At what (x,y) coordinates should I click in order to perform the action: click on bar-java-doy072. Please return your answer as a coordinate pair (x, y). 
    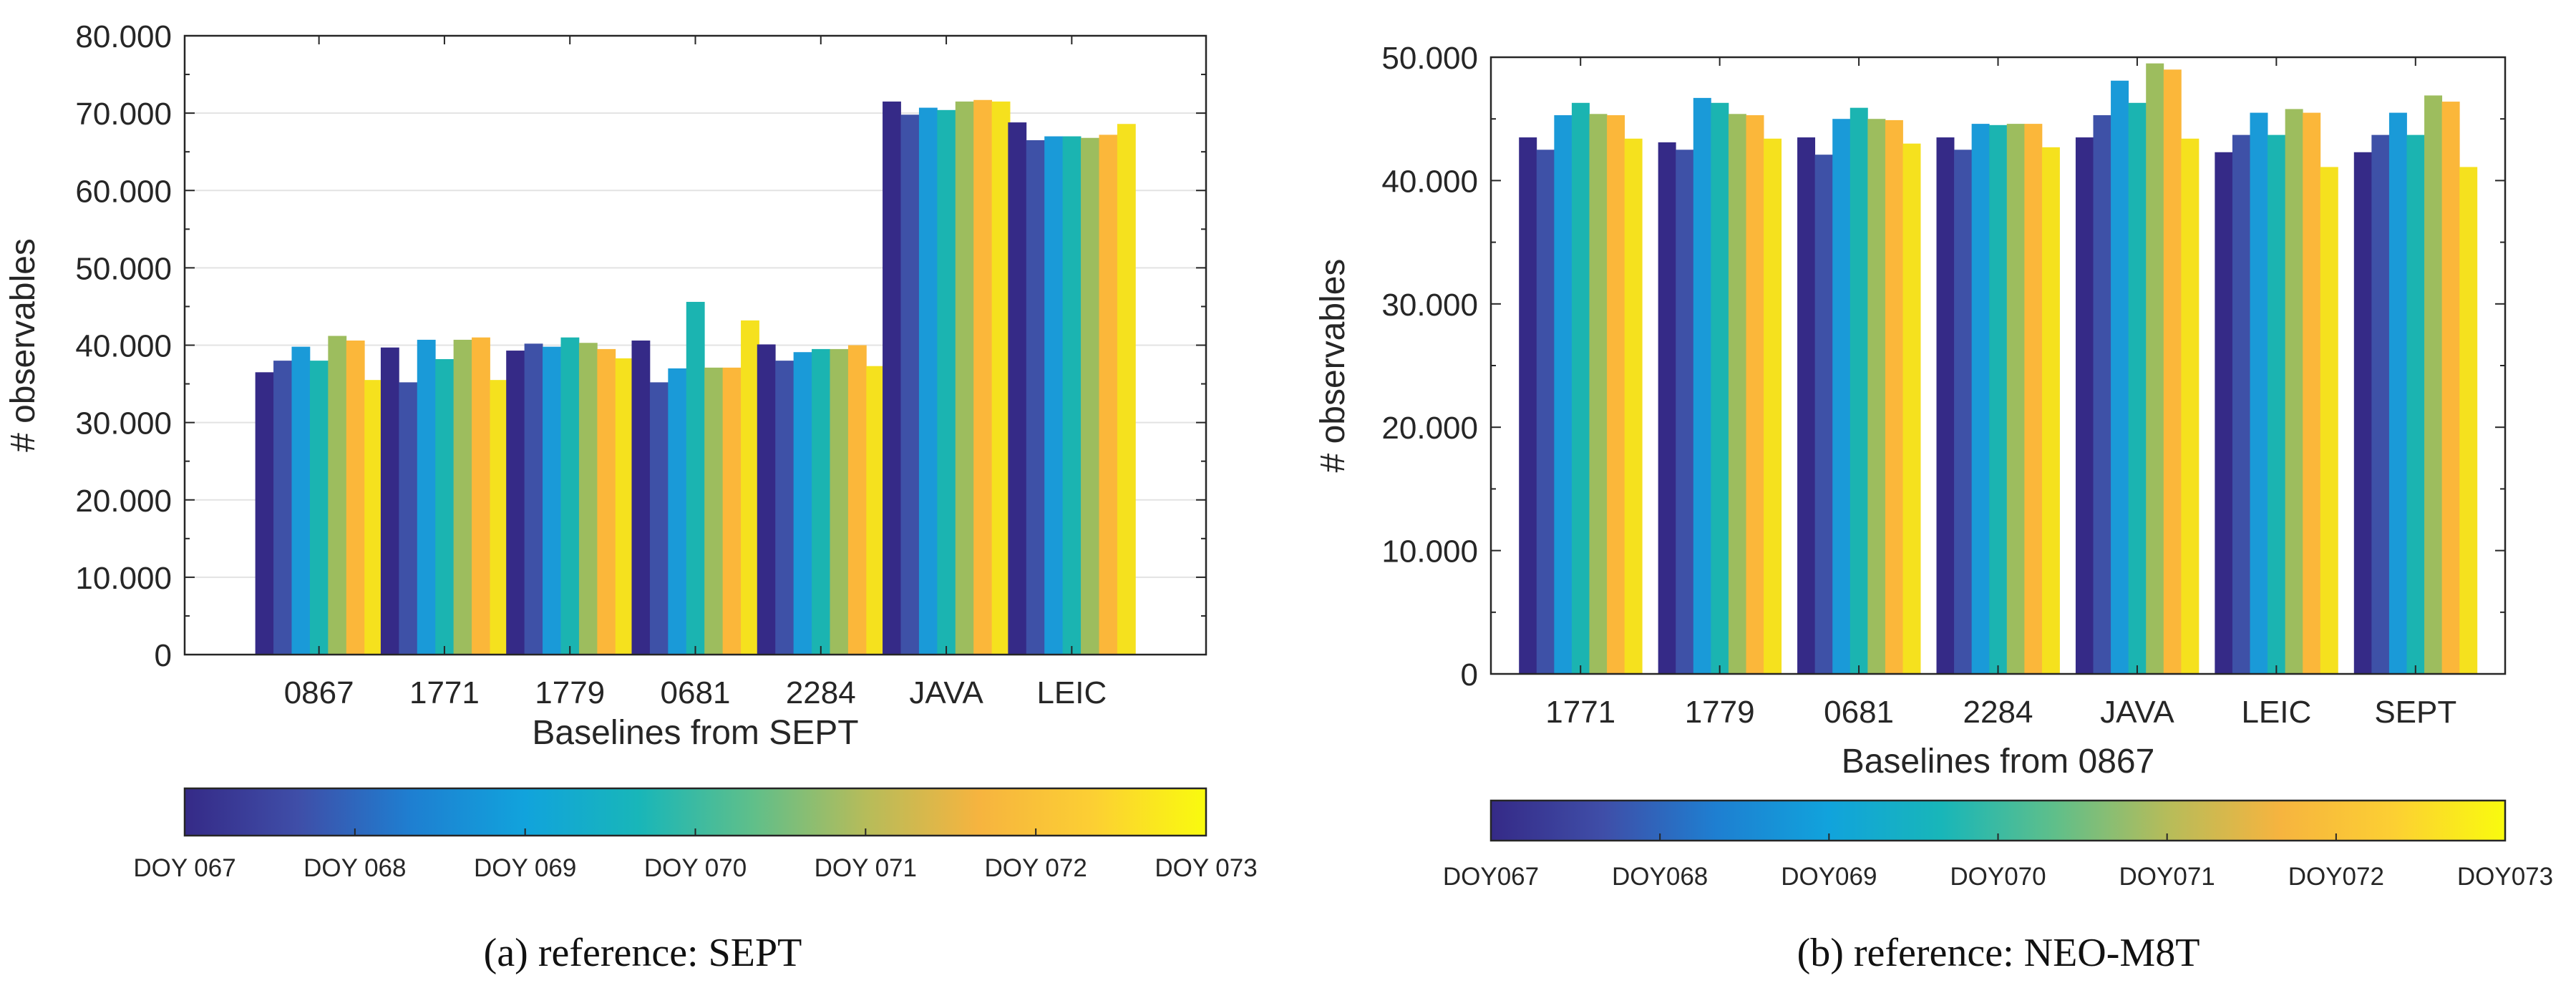
    Looking at the image, I should click on (2172, 372).